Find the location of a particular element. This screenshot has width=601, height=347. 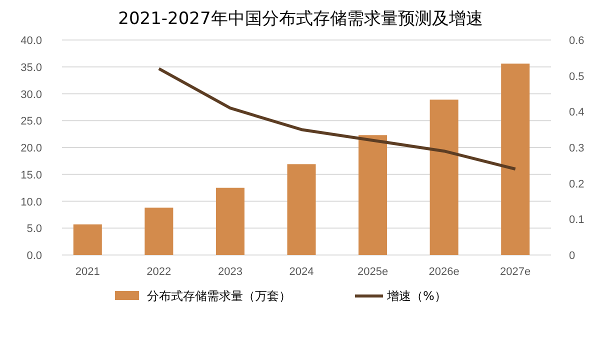

y-tick-label: 25.0 is located at coordinates (31, 122).